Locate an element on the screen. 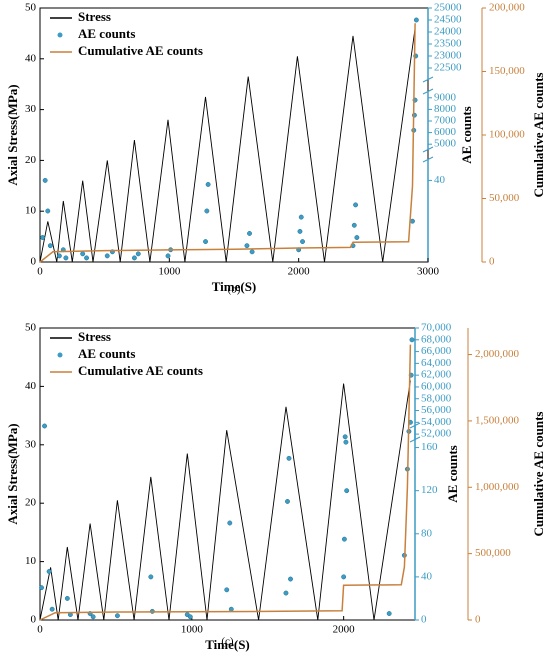 Image resolution: width=550 pixels, height=652 pixels. y2-tick-label: 80 is located at coordinates (427, 533).